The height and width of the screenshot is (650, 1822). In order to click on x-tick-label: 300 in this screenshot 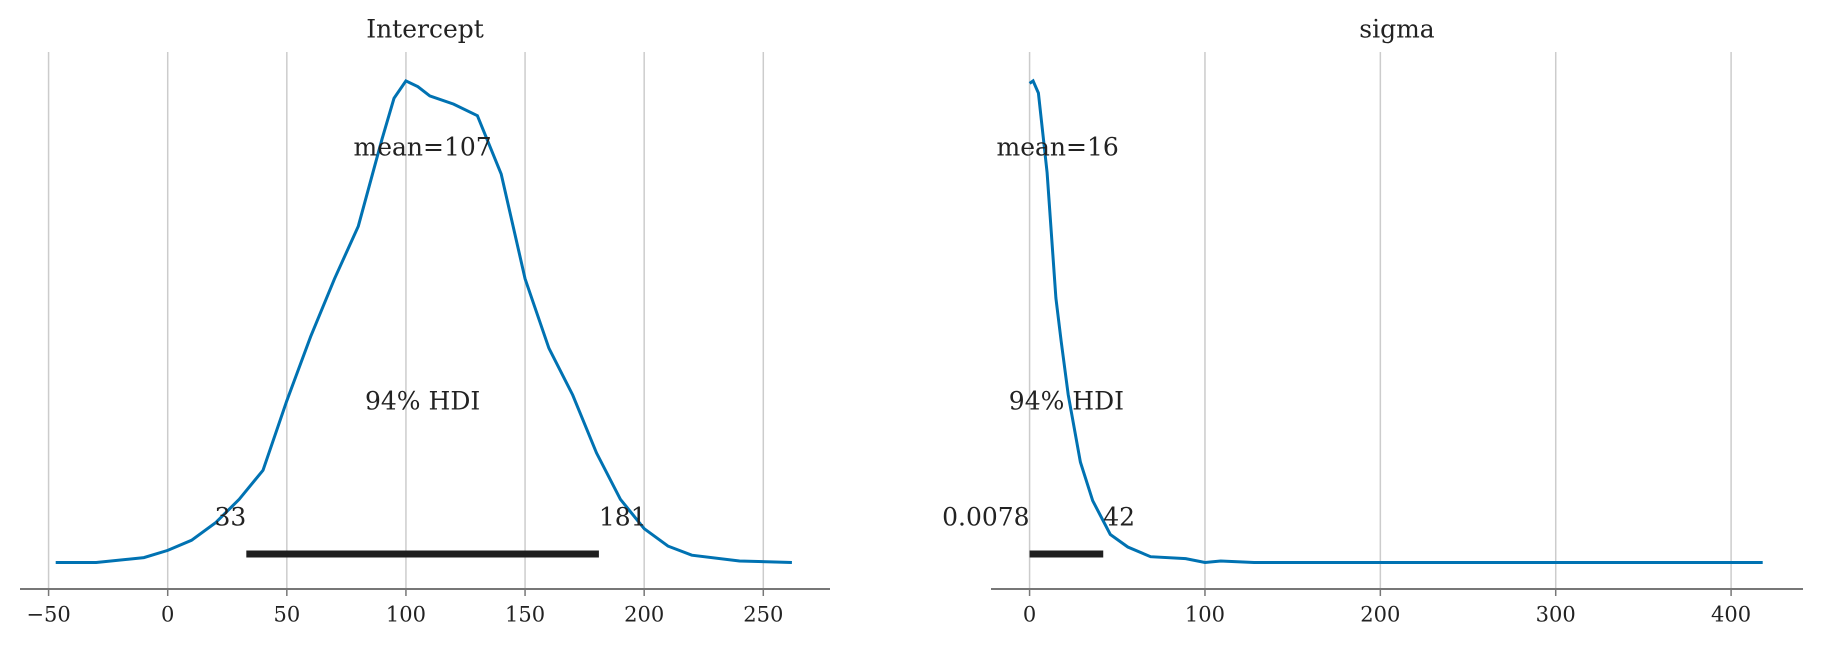, I will do `click(1556, 615)`.